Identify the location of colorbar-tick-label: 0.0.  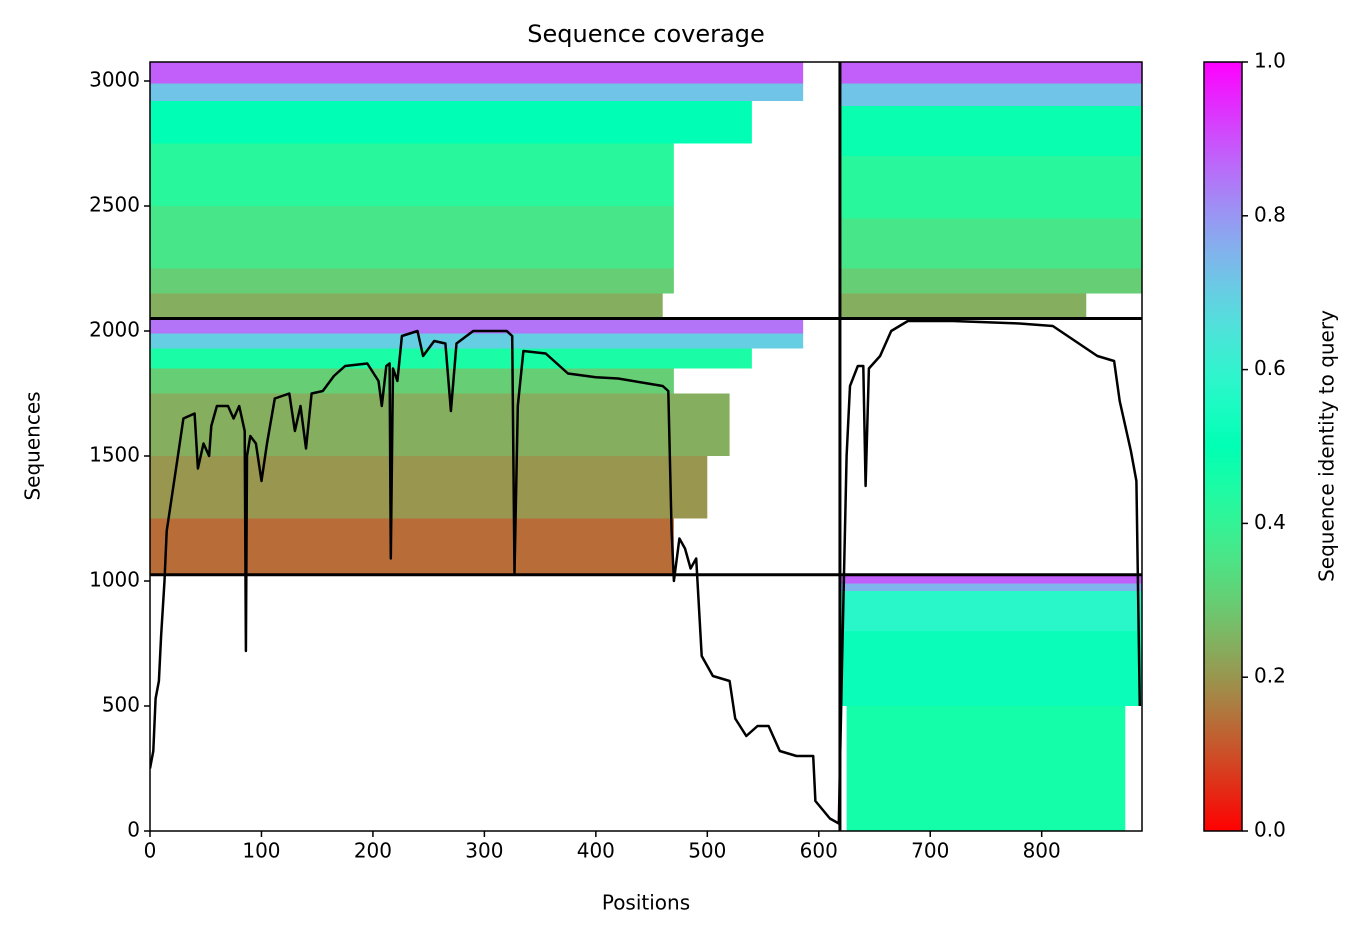
(1270, 830).